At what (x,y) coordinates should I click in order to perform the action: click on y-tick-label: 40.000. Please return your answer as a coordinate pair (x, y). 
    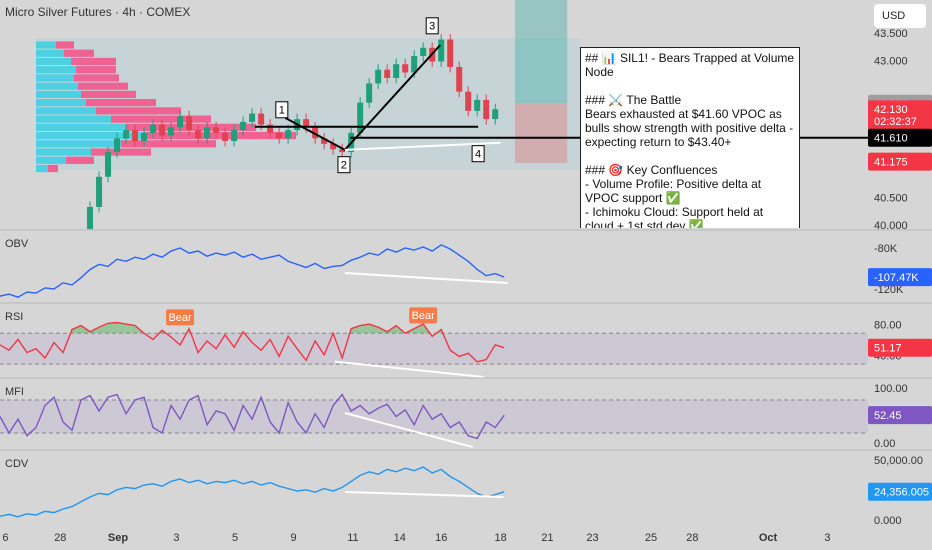
    Looking at the image, I should click on (891, 226).